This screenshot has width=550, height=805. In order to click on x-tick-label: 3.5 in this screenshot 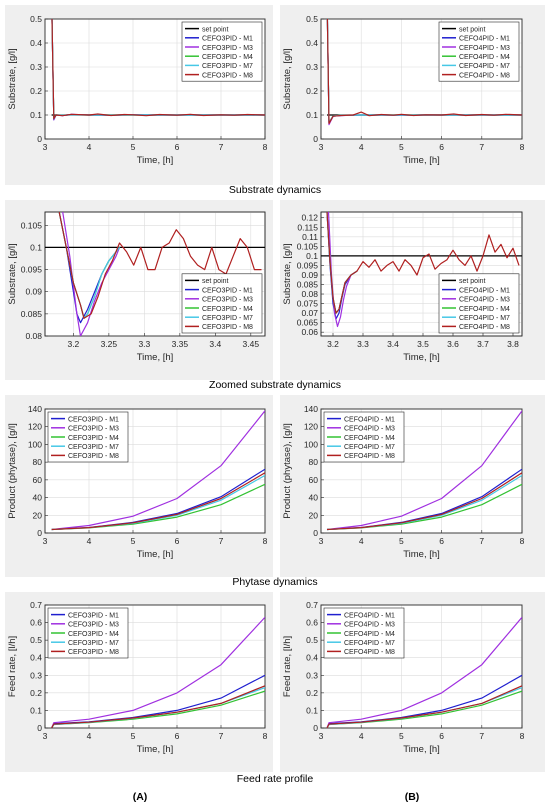, I will do `click(423, 344)`.